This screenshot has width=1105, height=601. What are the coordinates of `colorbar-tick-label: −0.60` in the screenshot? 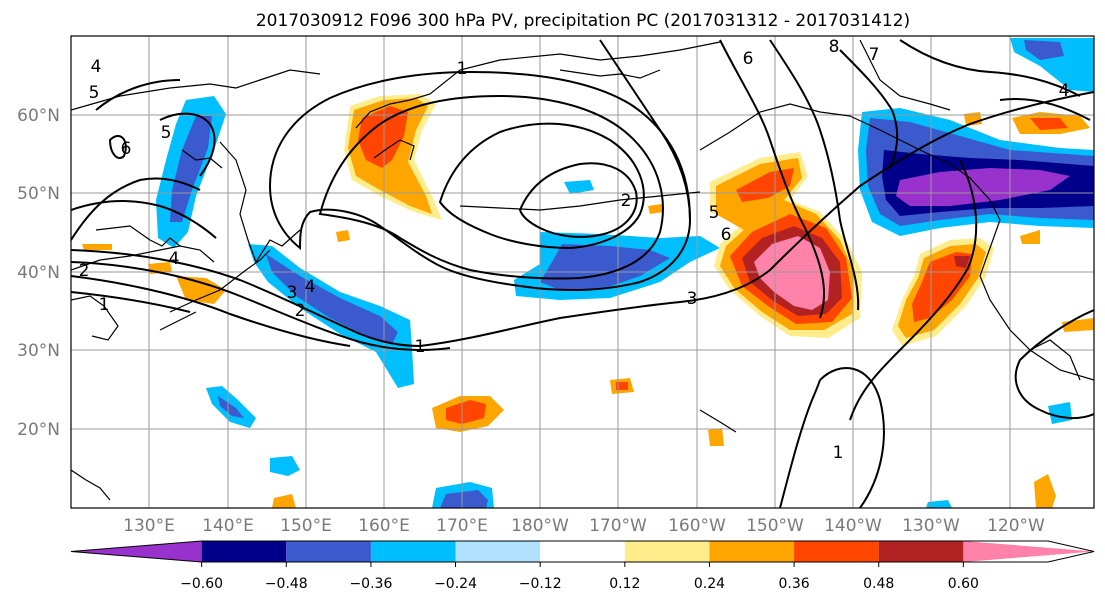 It's located at (201, 584).